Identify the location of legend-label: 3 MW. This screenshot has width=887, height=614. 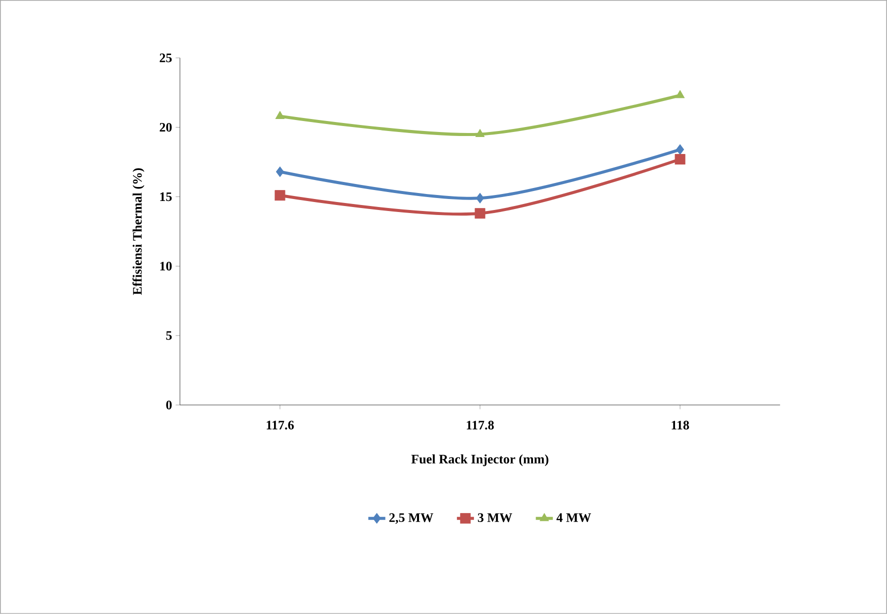
(495, 517).